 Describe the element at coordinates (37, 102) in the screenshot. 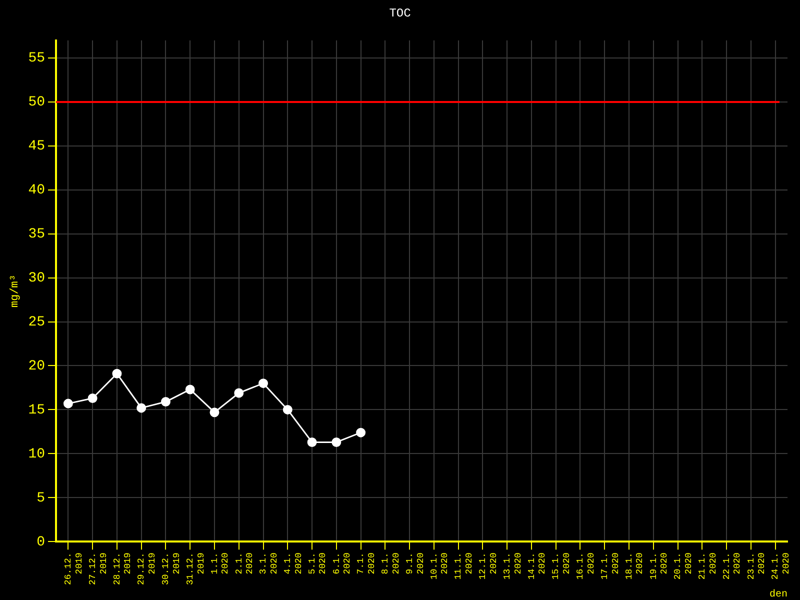

I see `y-tick-label: 50` at that location.